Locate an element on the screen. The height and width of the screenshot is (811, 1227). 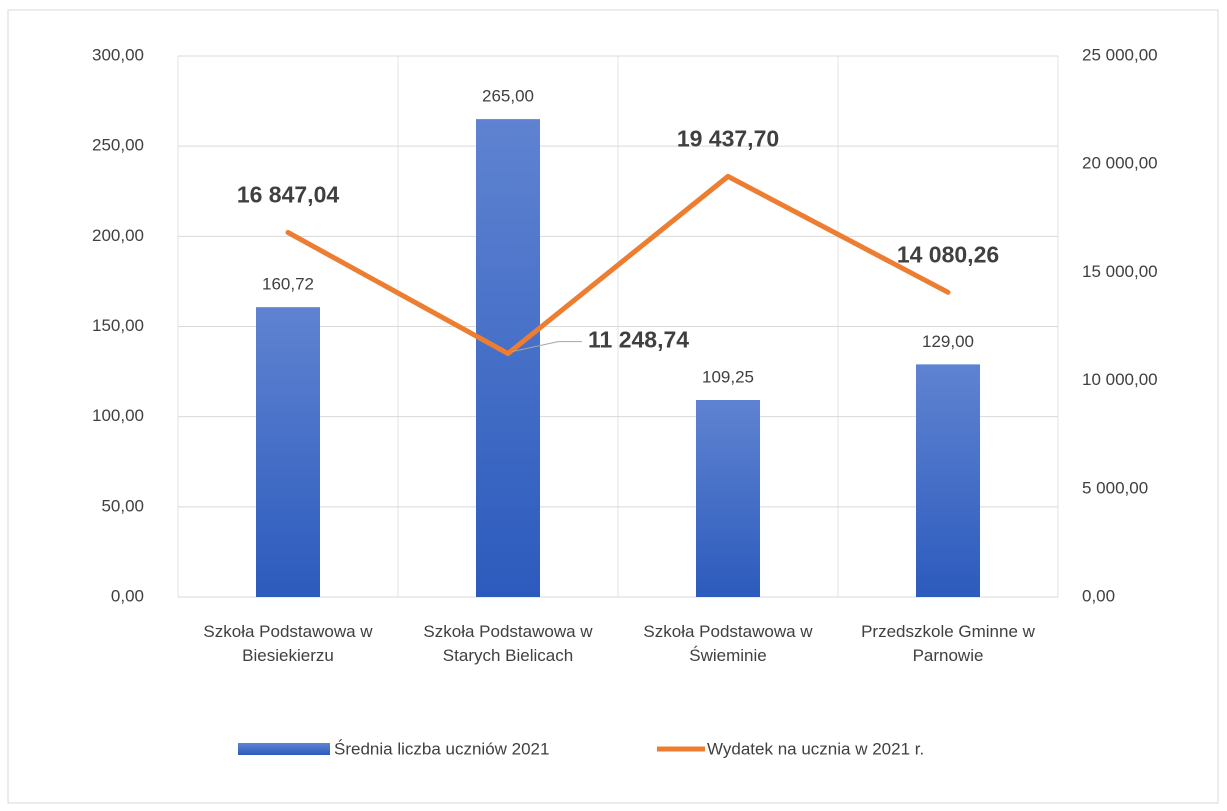
bar-value-label: 109,25 is located at coordinates (728, 376).